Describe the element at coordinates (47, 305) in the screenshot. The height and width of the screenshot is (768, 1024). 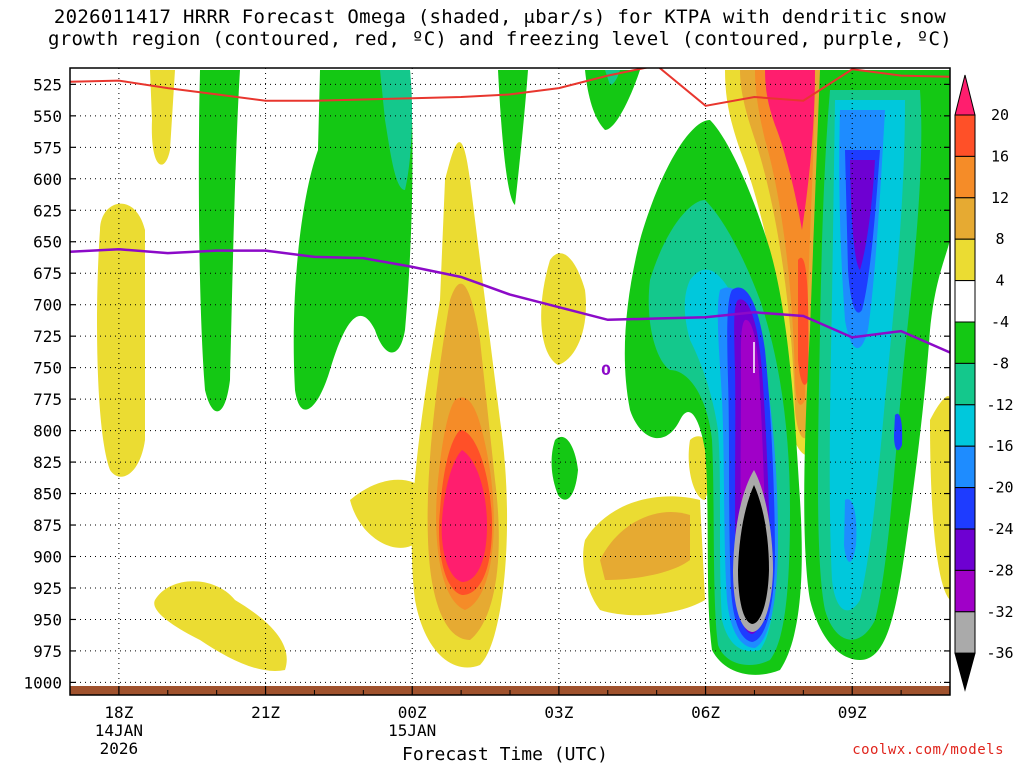
I see `y-tick-label: 700` at that location.